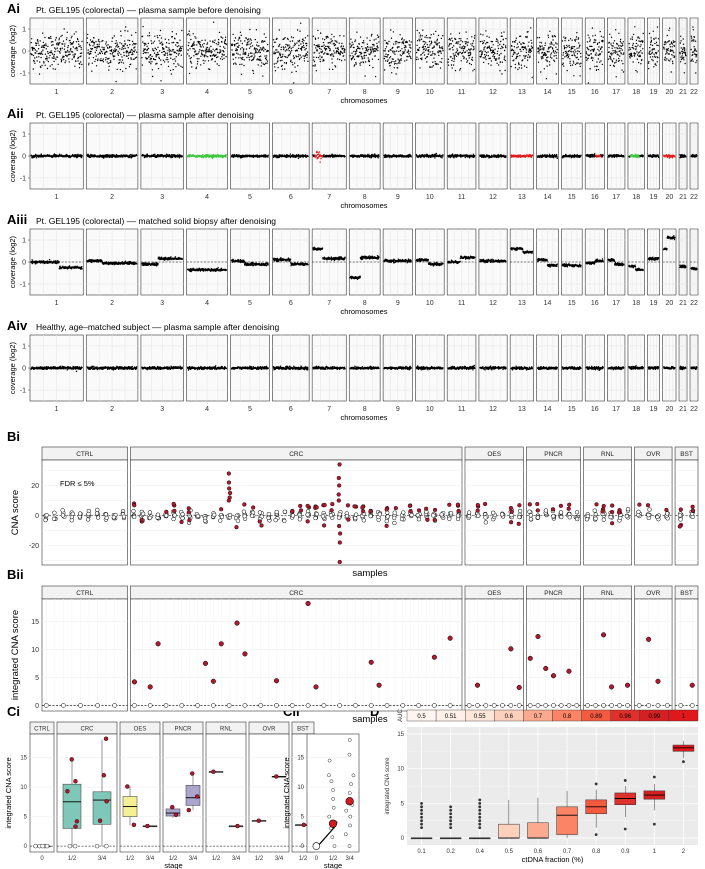  What do you see at coordinates (207, 303) in the screenshot?
I see `chromosome-label: 4` at bounding box center [207, 303].